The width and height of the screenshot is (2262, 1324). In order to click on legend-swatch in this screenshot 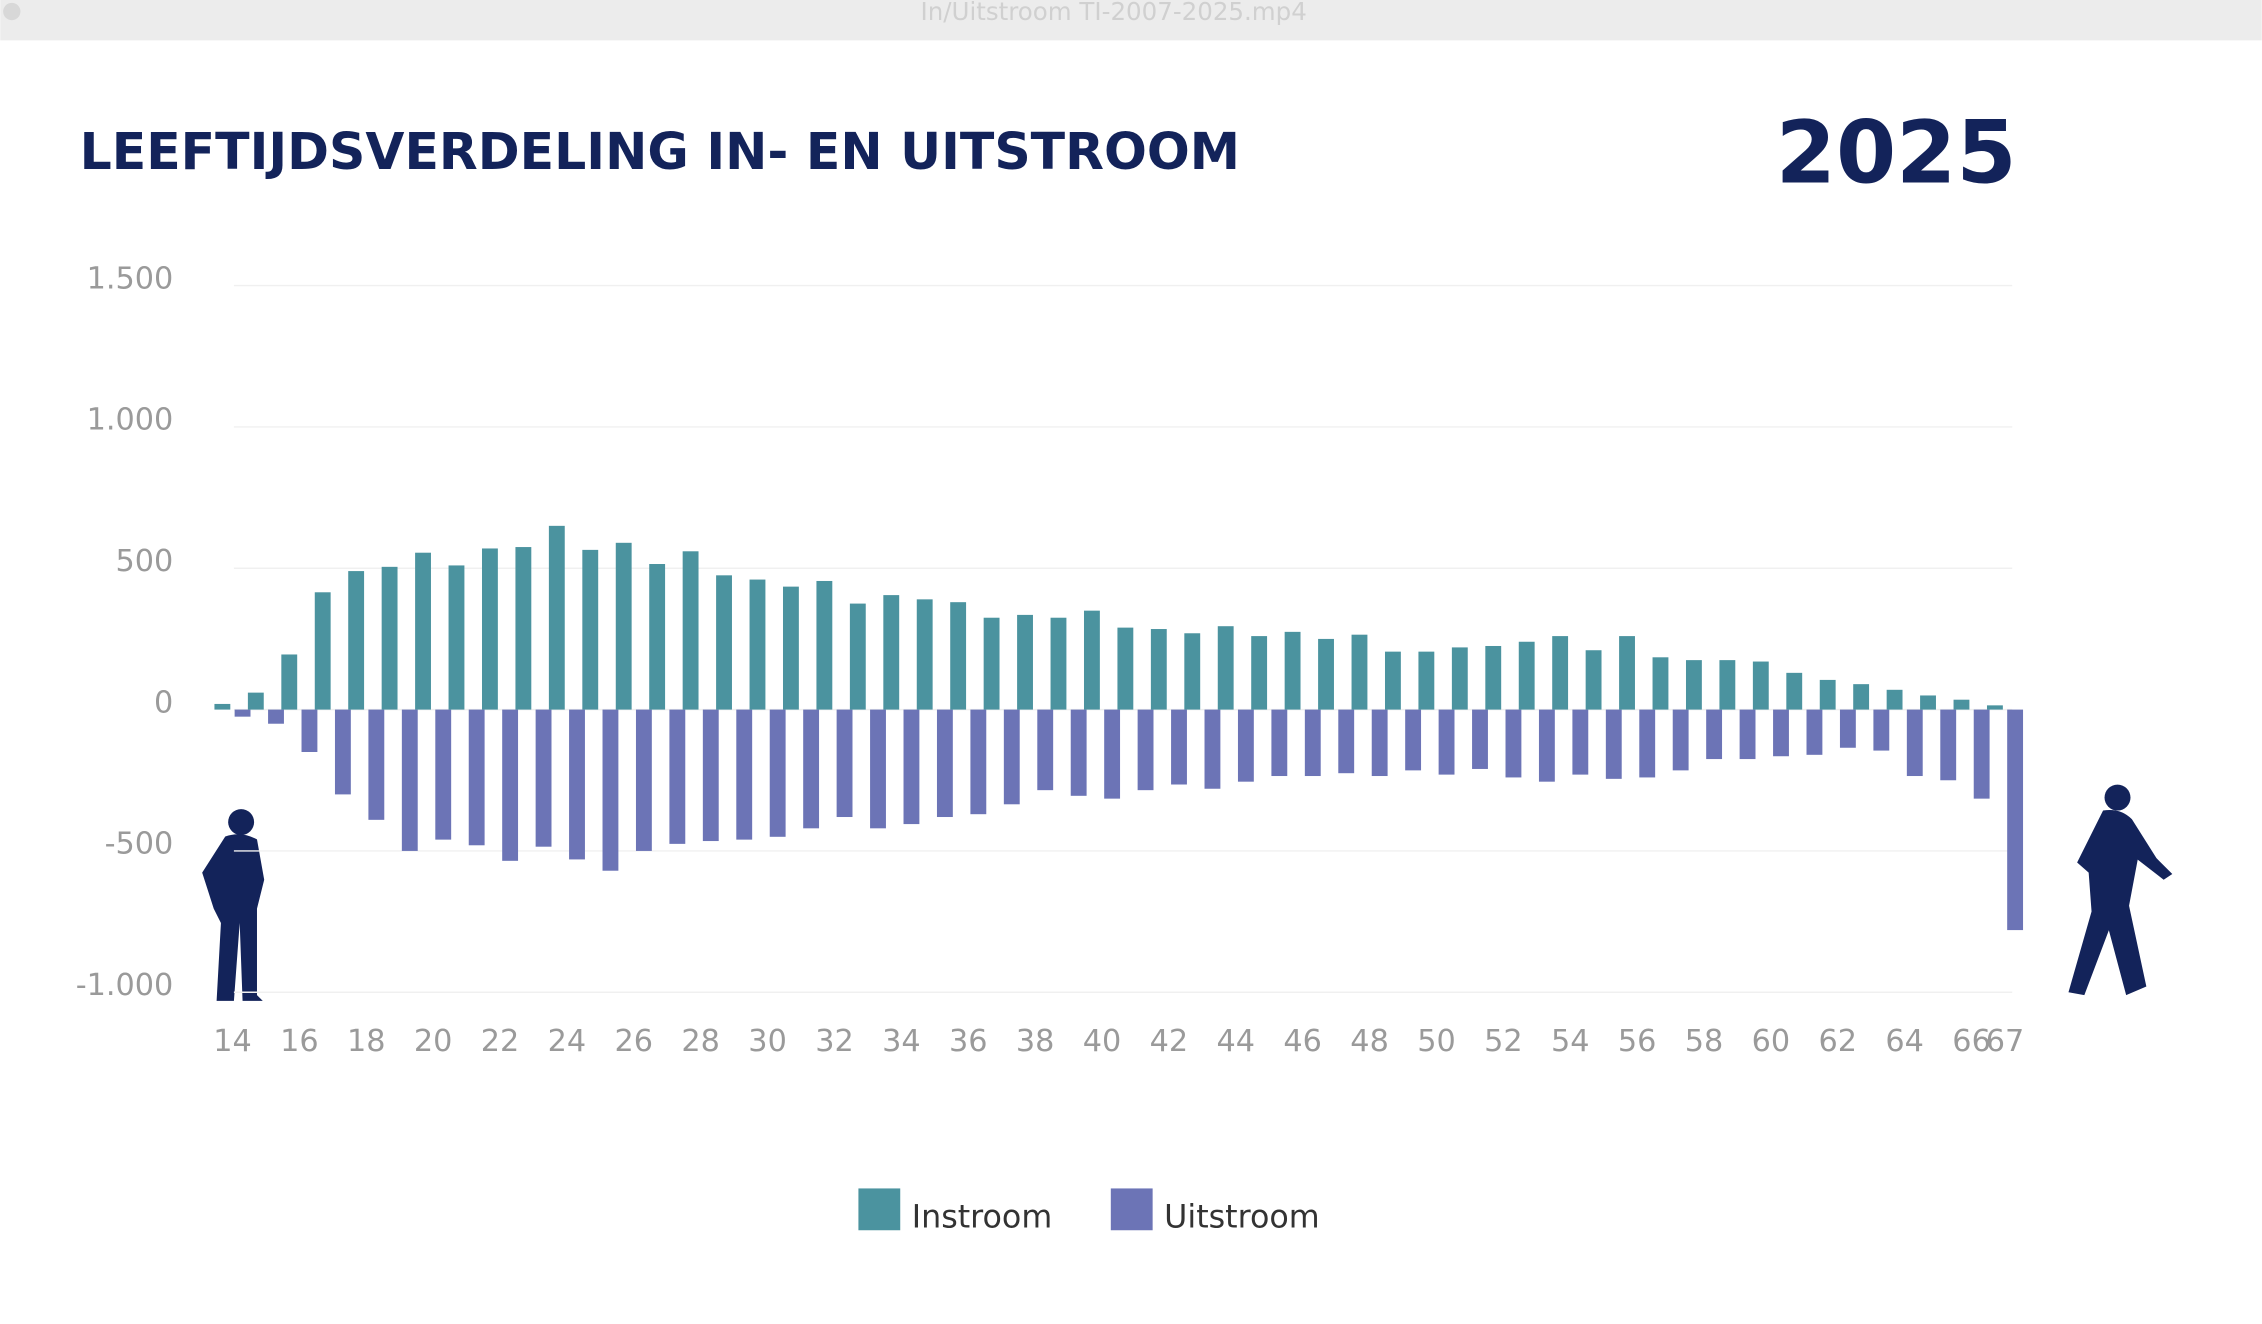, I will do `click(1131, 1209)`.